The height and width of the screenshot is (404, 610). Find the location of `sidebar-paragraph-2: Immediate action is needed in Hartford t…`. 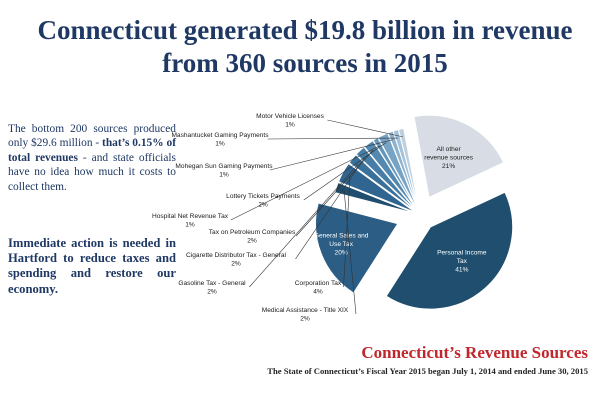

sidebar-paragraph-2: Immediate action is needed in Hartford t… is located at coordinates (92, 266).